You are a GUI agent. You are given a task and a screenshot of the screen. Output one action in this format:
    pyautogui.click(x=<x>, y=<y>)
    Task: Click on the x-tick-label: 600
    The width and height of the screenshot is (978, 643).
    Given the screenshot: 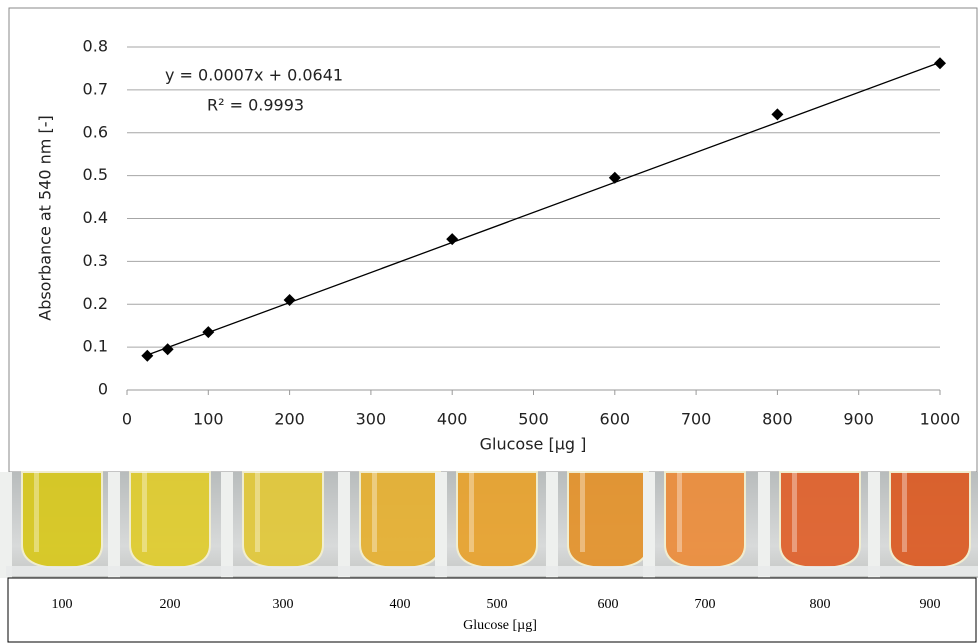 What is the action you would take?
    pyautogui.click(x=615, y=419)
    